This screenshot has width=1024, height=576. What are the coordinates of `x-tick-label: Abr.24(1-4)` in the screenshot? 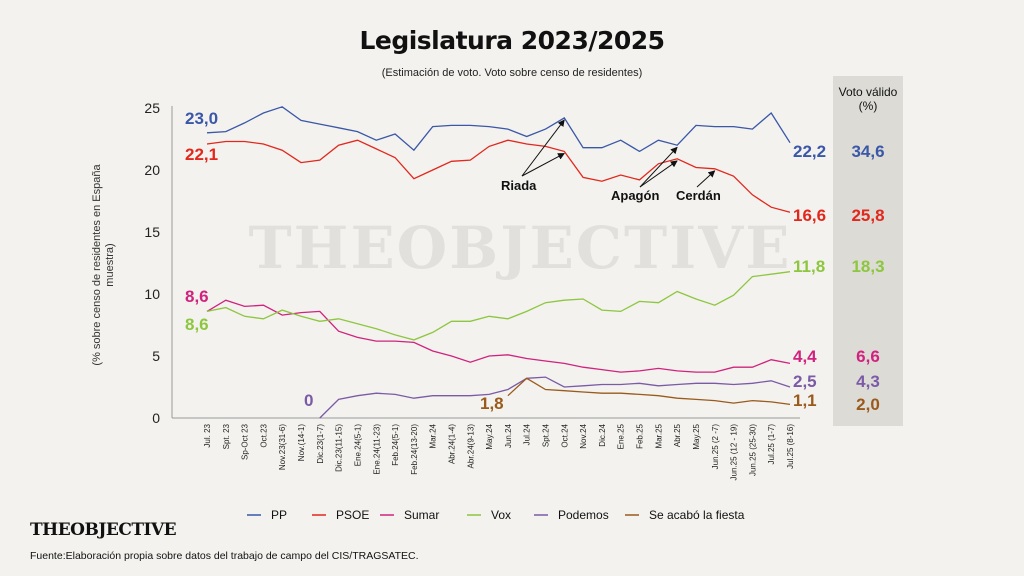 It's located at (451, 444).